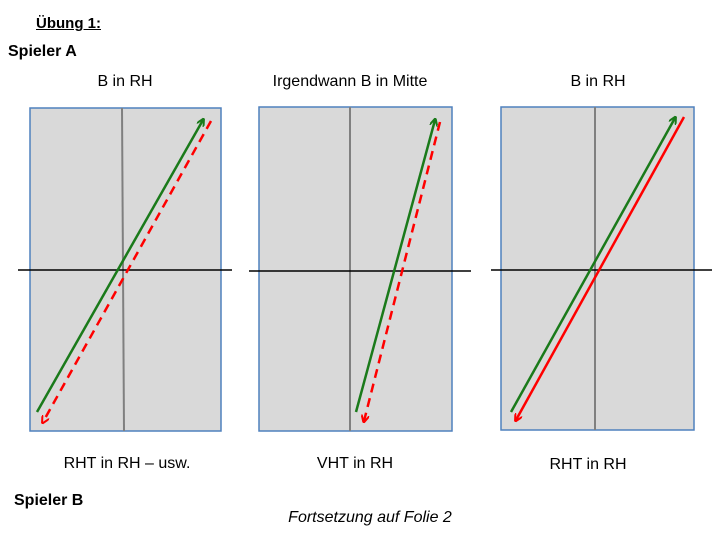  What do you see at coordinates (127, 463) in the screenshot?
I see `panel-1-bottom-label: RHT in RH – usw.` at bounding box center [127, 463].